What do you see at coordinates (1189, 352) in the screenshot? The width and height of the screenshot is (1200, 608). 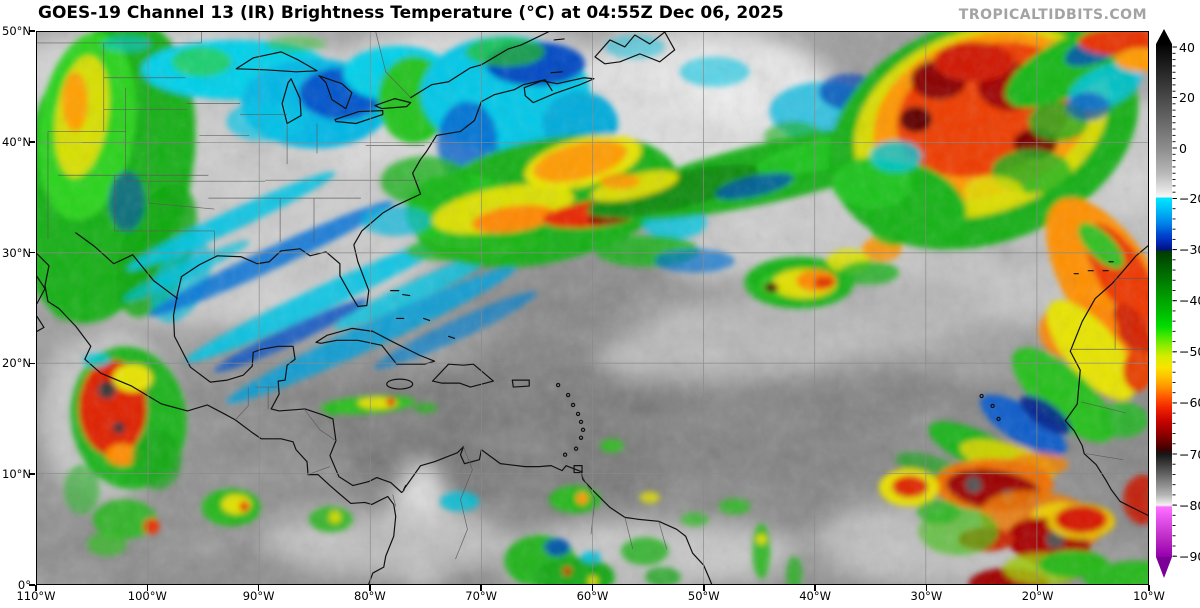 I see `colorbar-tick-label: −50` at bounding box center [1189, 352].